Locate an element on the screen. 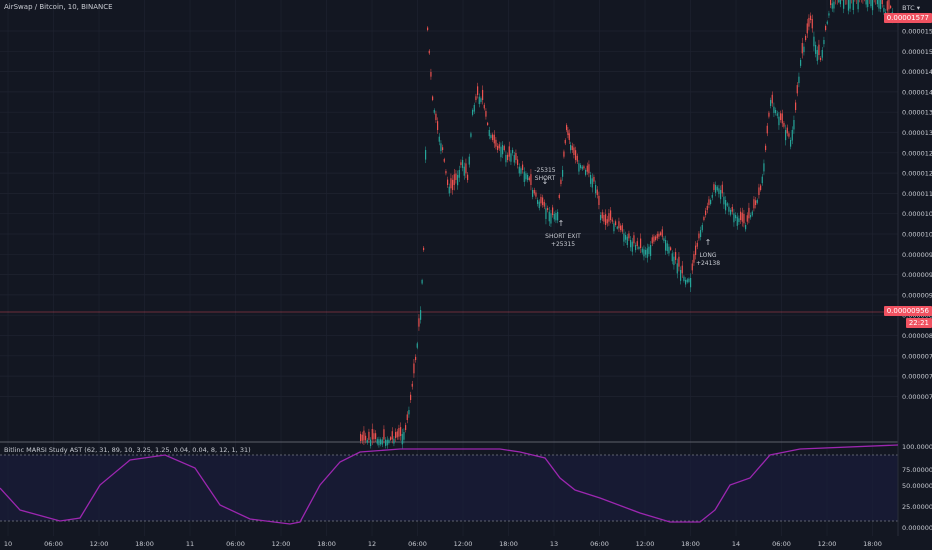 The height and width of the screenshot is (550, 932). price-scale-label: 0.00001150 is located at coordinates (917, 194).